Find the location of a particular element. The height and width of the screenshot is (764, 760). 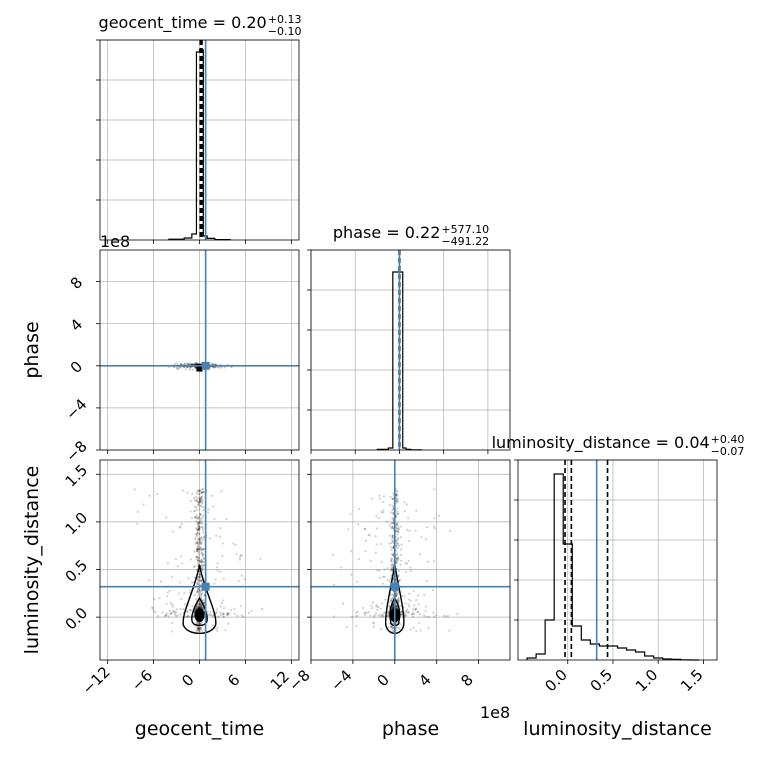

phase-hist-title: phase = 0.22 is located at coordinates (386, 232).